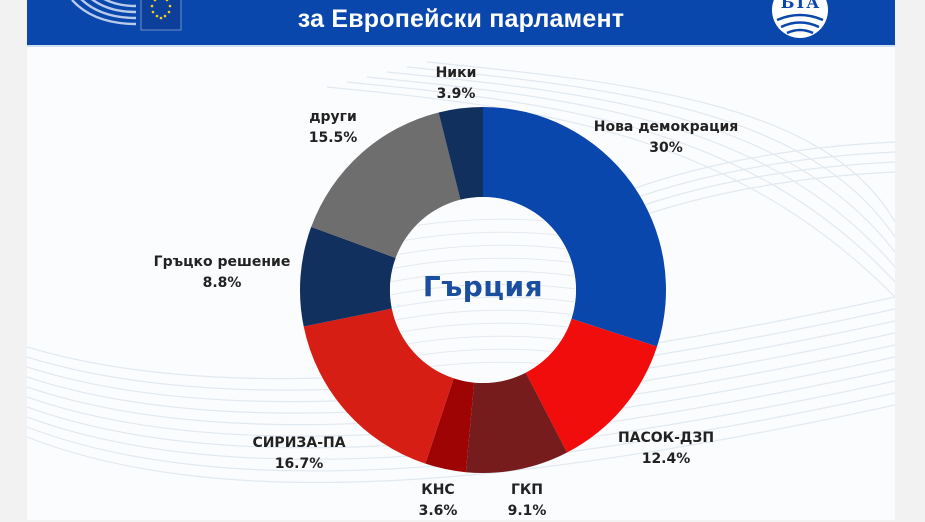 This screenshot has width=925, height=522. I want to click on chart-title: за Европейски парламент, so click(461, 19).